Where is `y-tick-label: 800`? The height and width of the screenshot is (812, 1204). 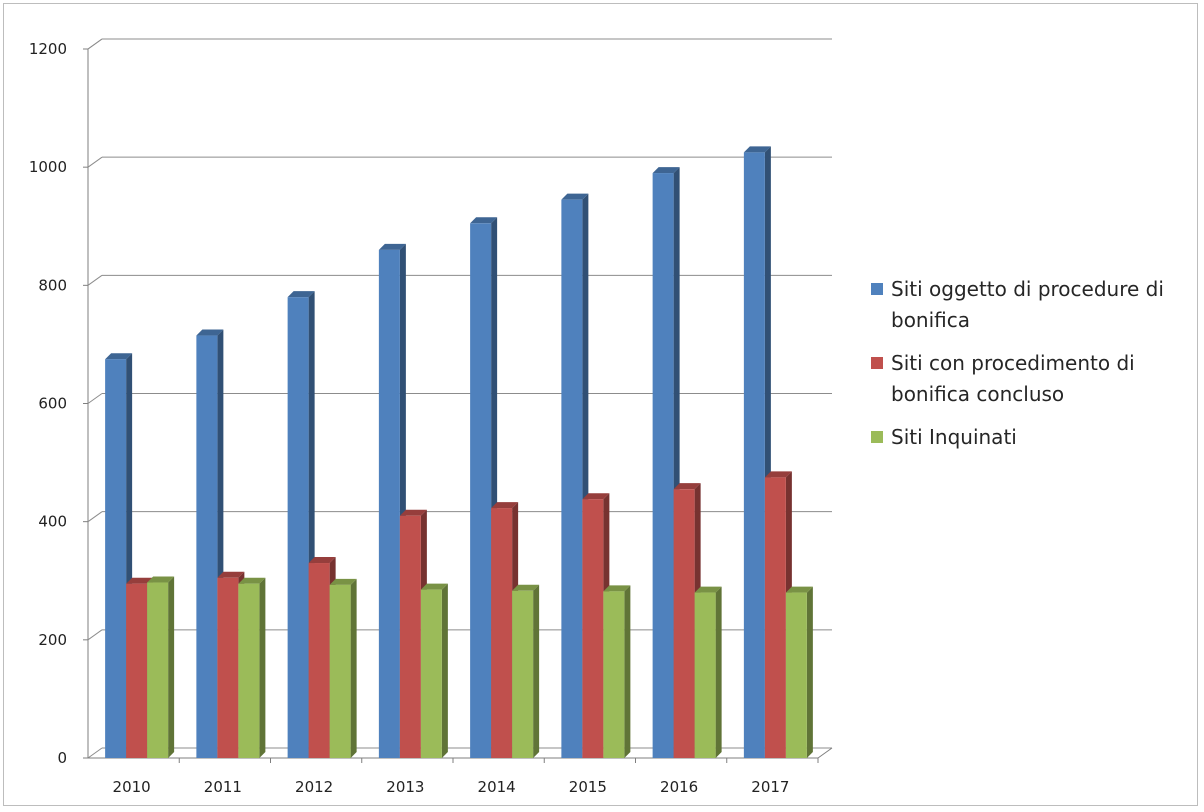
y-tick-label: 800 is located at coordinates (52, 285).